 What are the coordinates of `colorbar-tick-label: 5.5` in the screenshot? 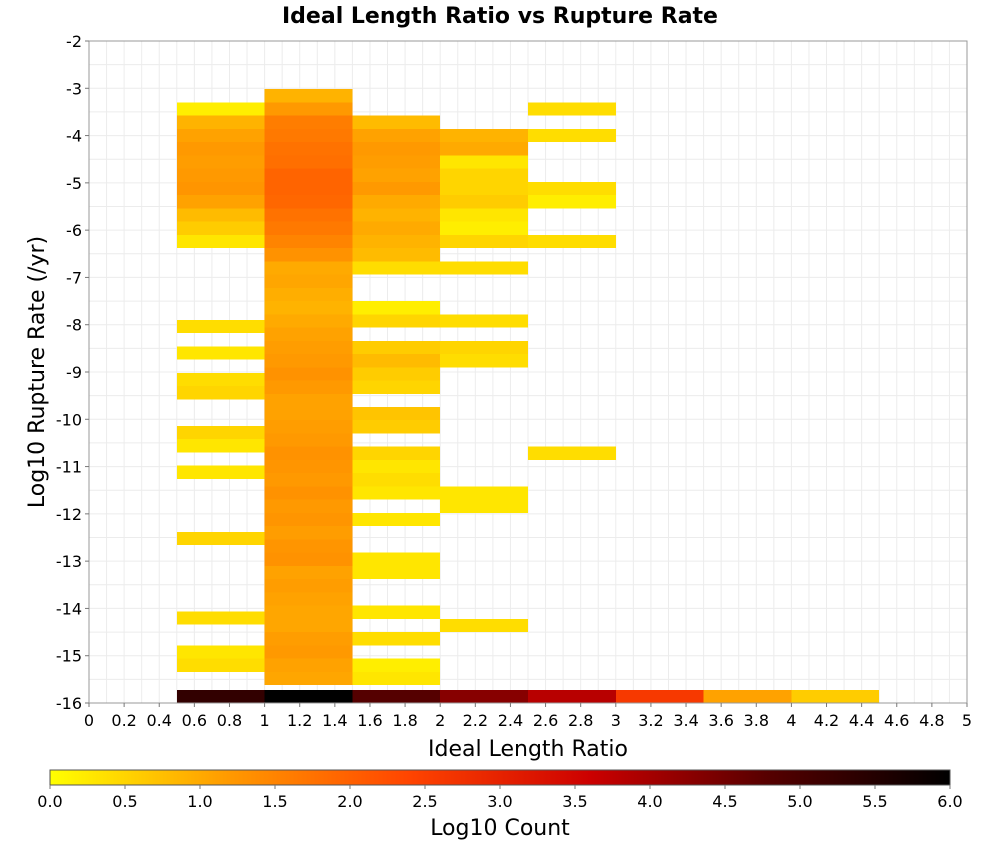 It's located at (874, 801).